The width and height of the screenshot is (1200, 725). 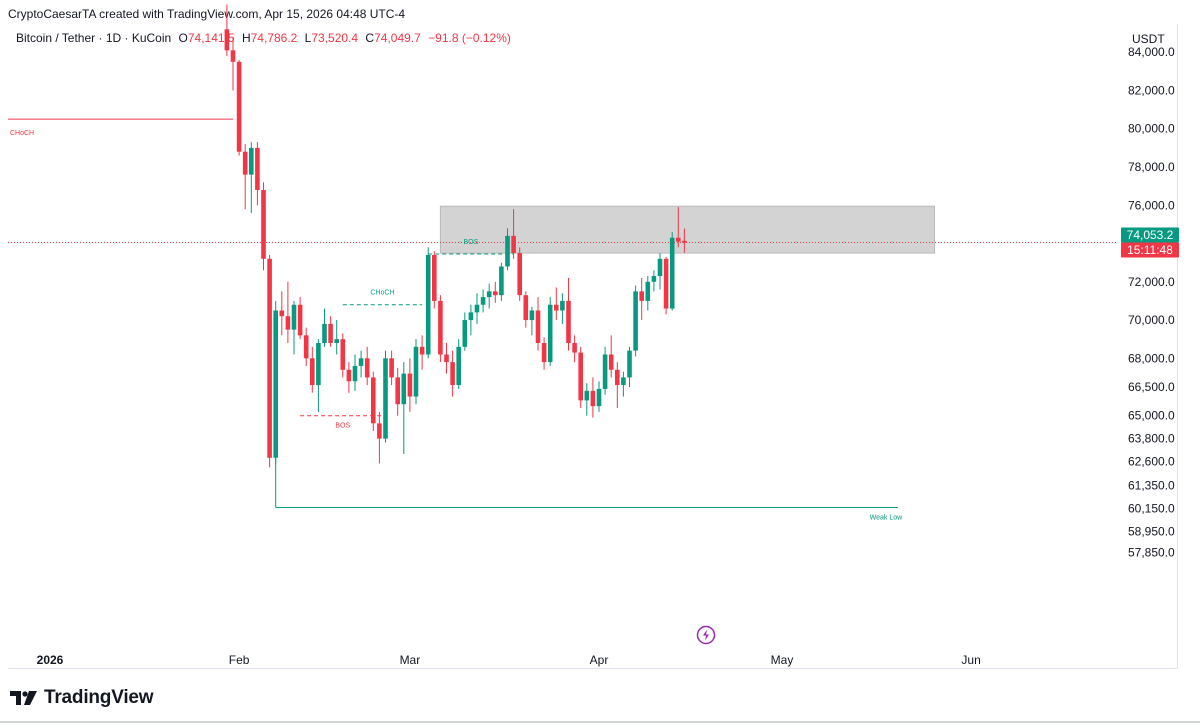 I want to click on tradingview-logo: TradingView, so click(x=82, y=698).